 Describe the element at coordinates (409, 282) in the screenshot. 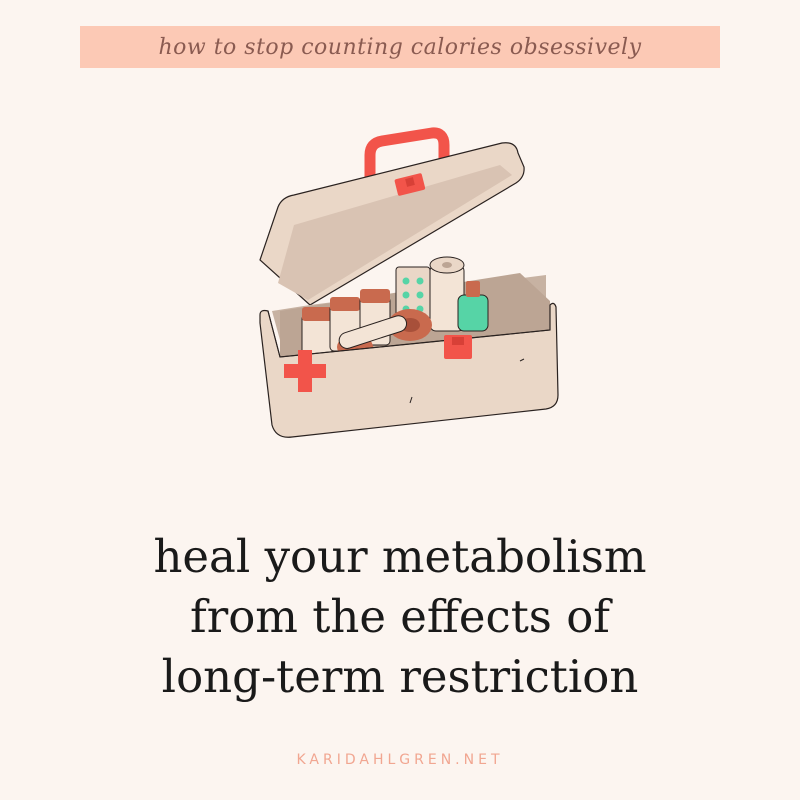

I see `first-aid-kit-svg` at that location.